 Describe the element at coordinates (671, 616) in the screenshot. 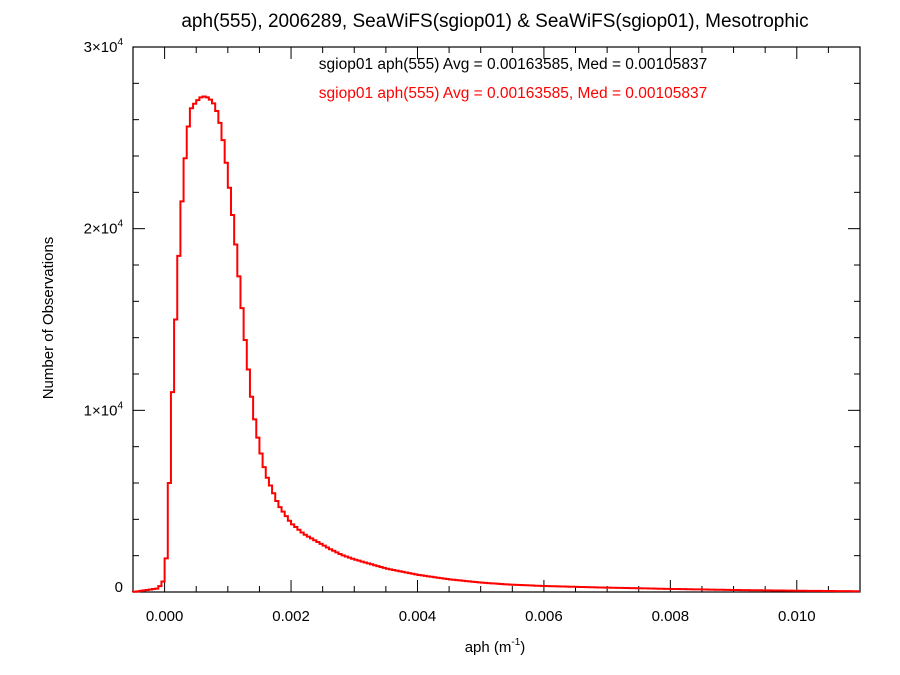

I see `x-tick-label: 0.008` at that location.